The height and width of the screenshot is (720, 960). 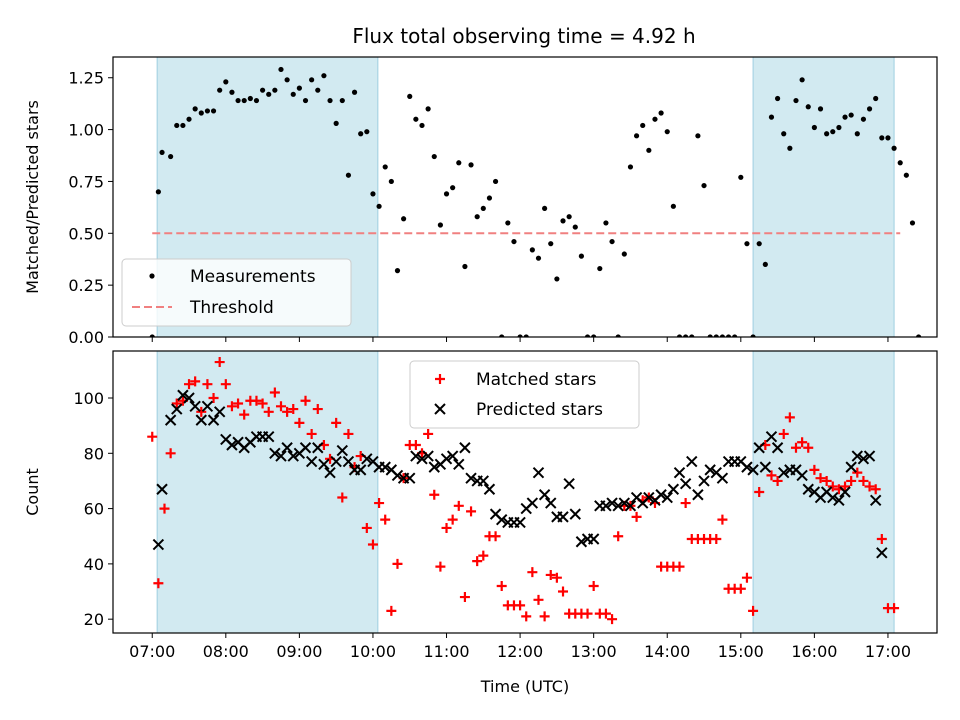 I want to click on xlabel: Time (UTC), so click(x=524, y=686).